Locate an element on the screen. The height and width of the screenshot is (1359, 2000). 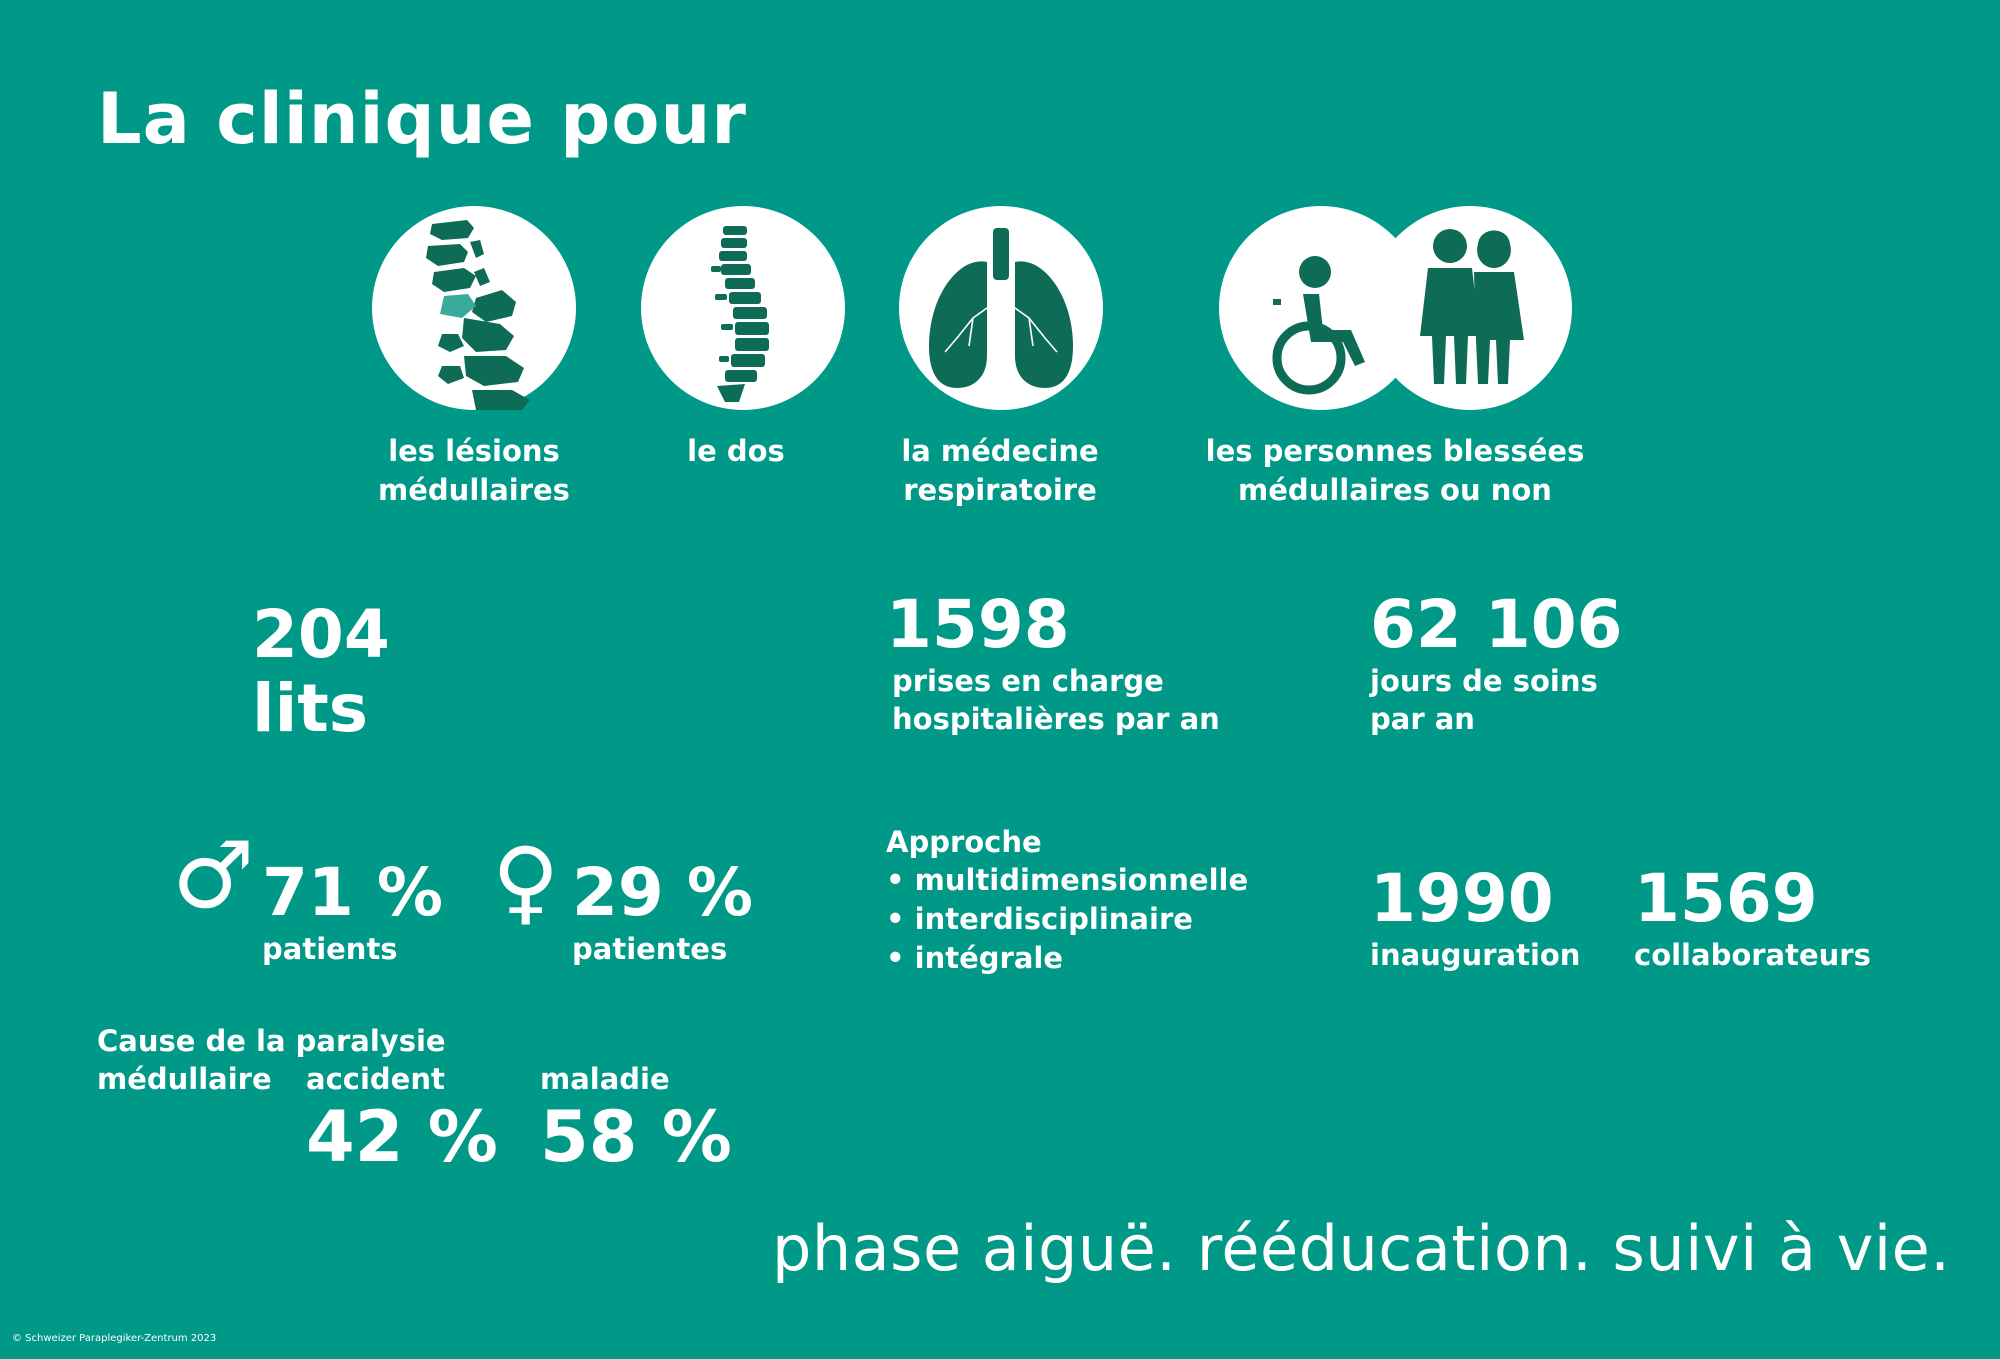
cause-heading-line1: Cause de la paralysie is located at coordinates (271, 1041).